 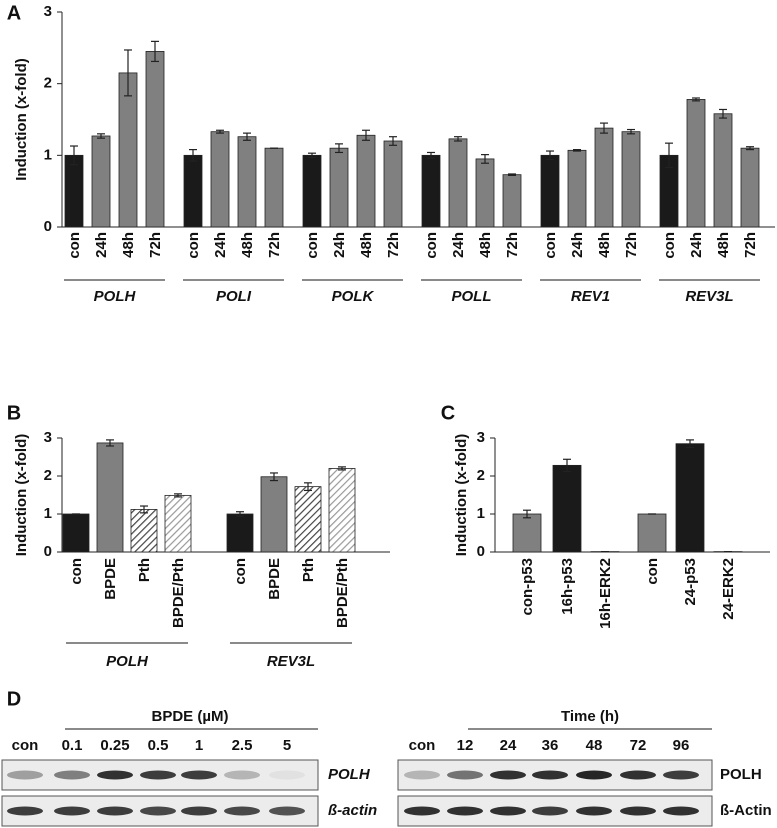 What do you see at coordinates (550, 745) in the screenshot?
I see `lane-label: 36` at bounding box center [550, 745].